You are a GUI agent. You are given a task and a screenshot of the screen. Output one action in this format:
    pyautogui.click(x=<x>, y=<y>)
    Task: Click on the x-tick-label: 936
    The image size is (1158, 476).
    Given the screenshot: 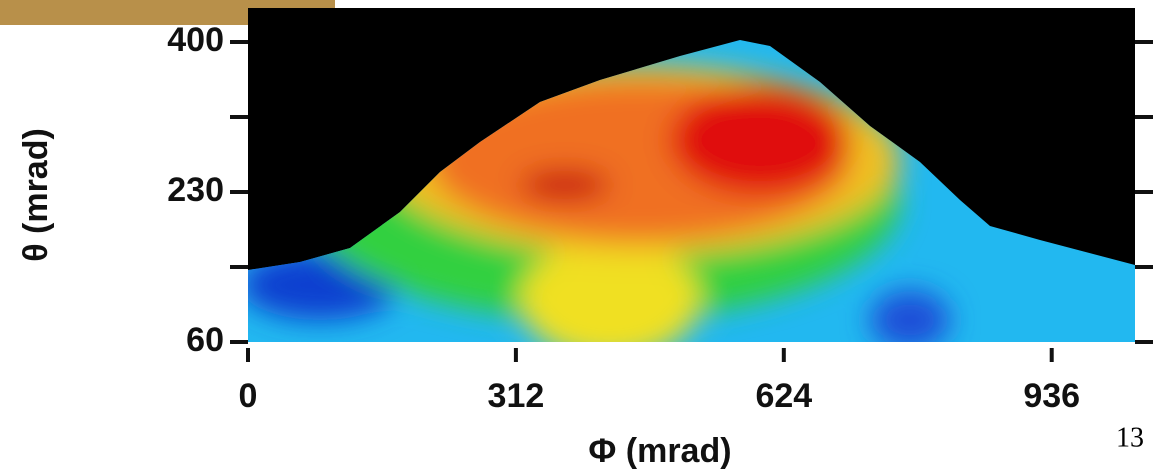 What is the action you would take?
    pyautogui.click(x=1051, y=396)
    